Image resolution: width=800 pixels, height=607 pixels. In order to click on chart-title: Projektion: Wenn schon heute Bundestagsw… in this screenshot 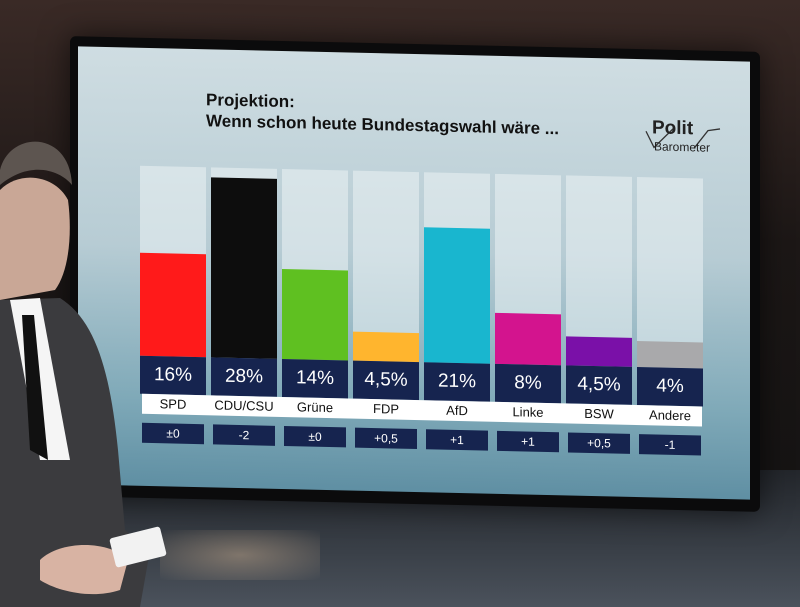, I will do `click(382, 114)`.